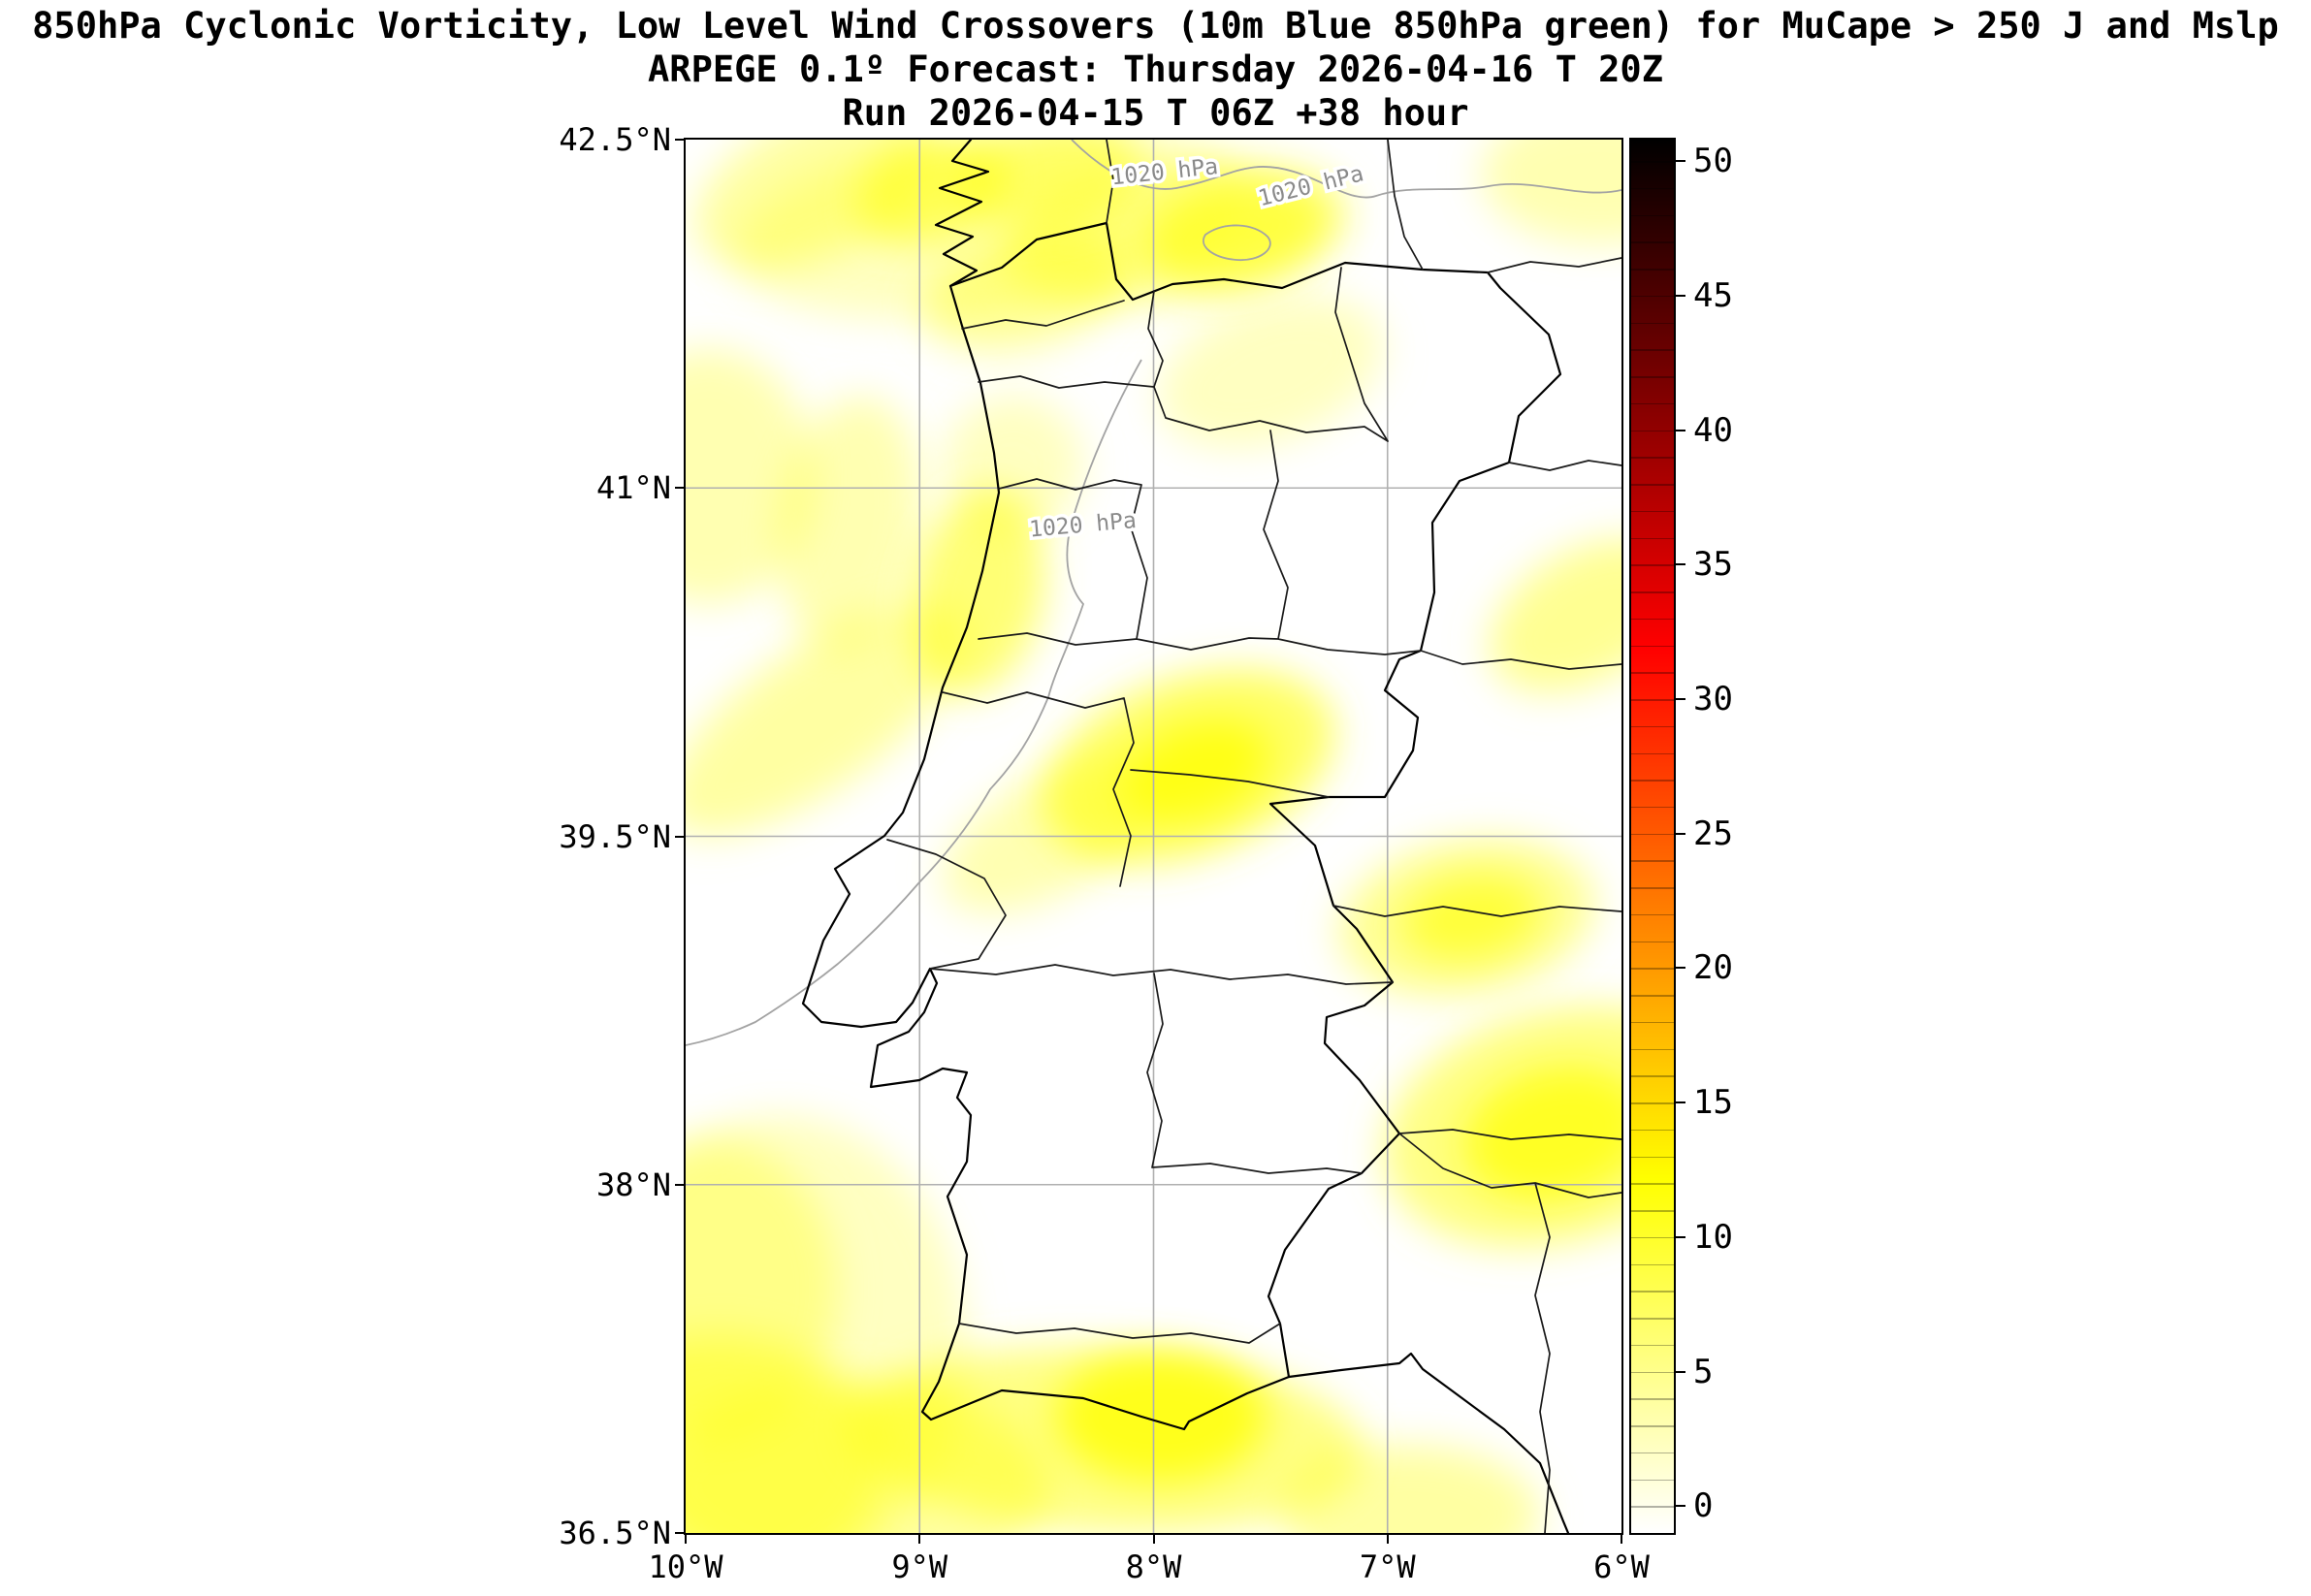 The width and height of the screenshot is (2311, 1596). What do you see at coordinates (633, 1184) in the screenshot?
I see `y-axis-tick-label: 38°N` at bounding box center [633, 1184].